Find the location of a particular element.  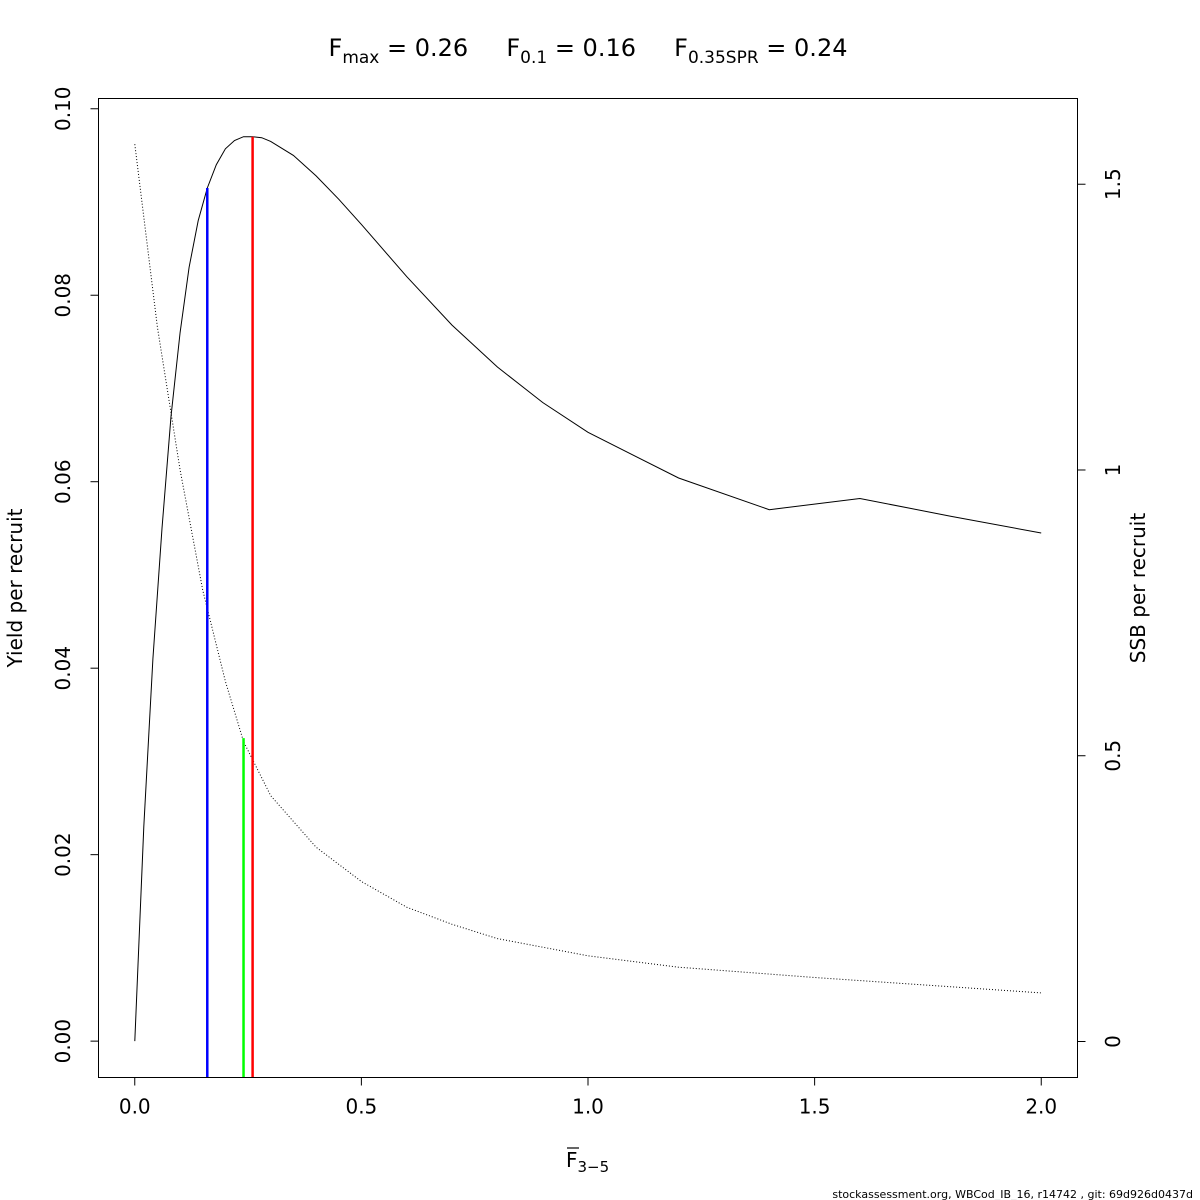

title-subscript: 0.1 is located at coordinates (533, 58).